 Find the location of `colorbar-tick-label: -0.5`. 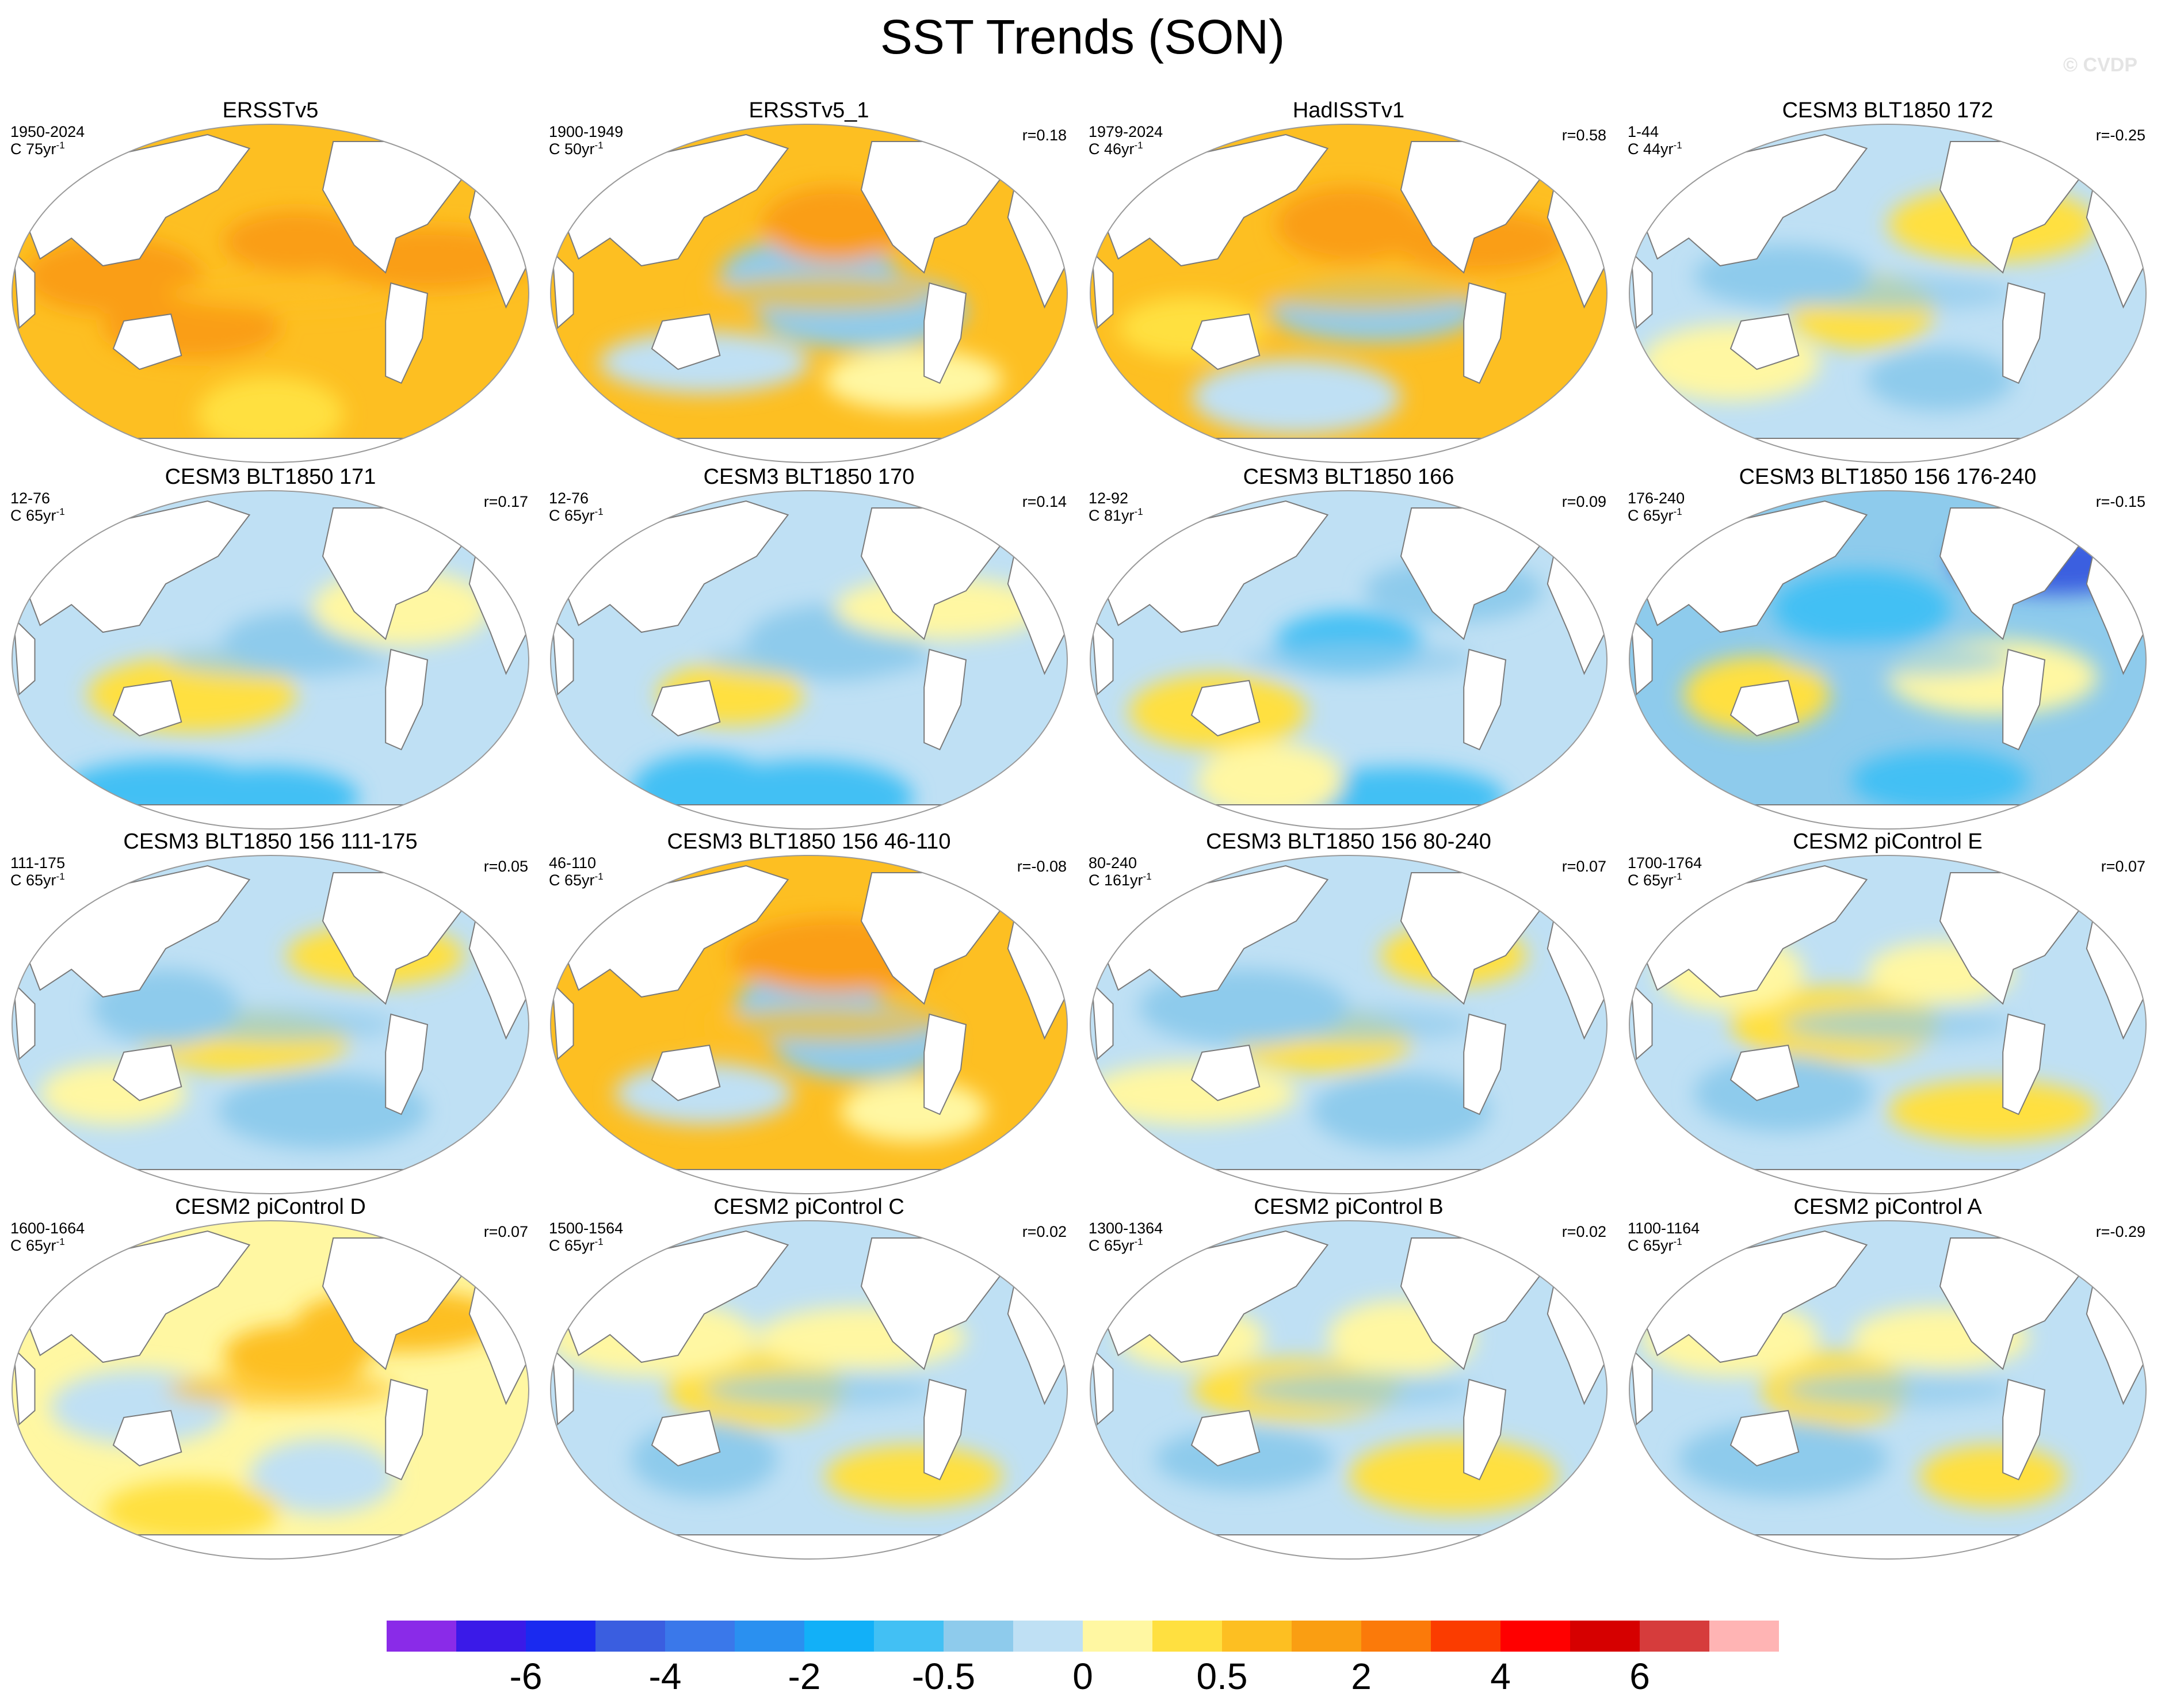

colorbar-tick-label: -0.5 is located at coordinates (943, 1677).